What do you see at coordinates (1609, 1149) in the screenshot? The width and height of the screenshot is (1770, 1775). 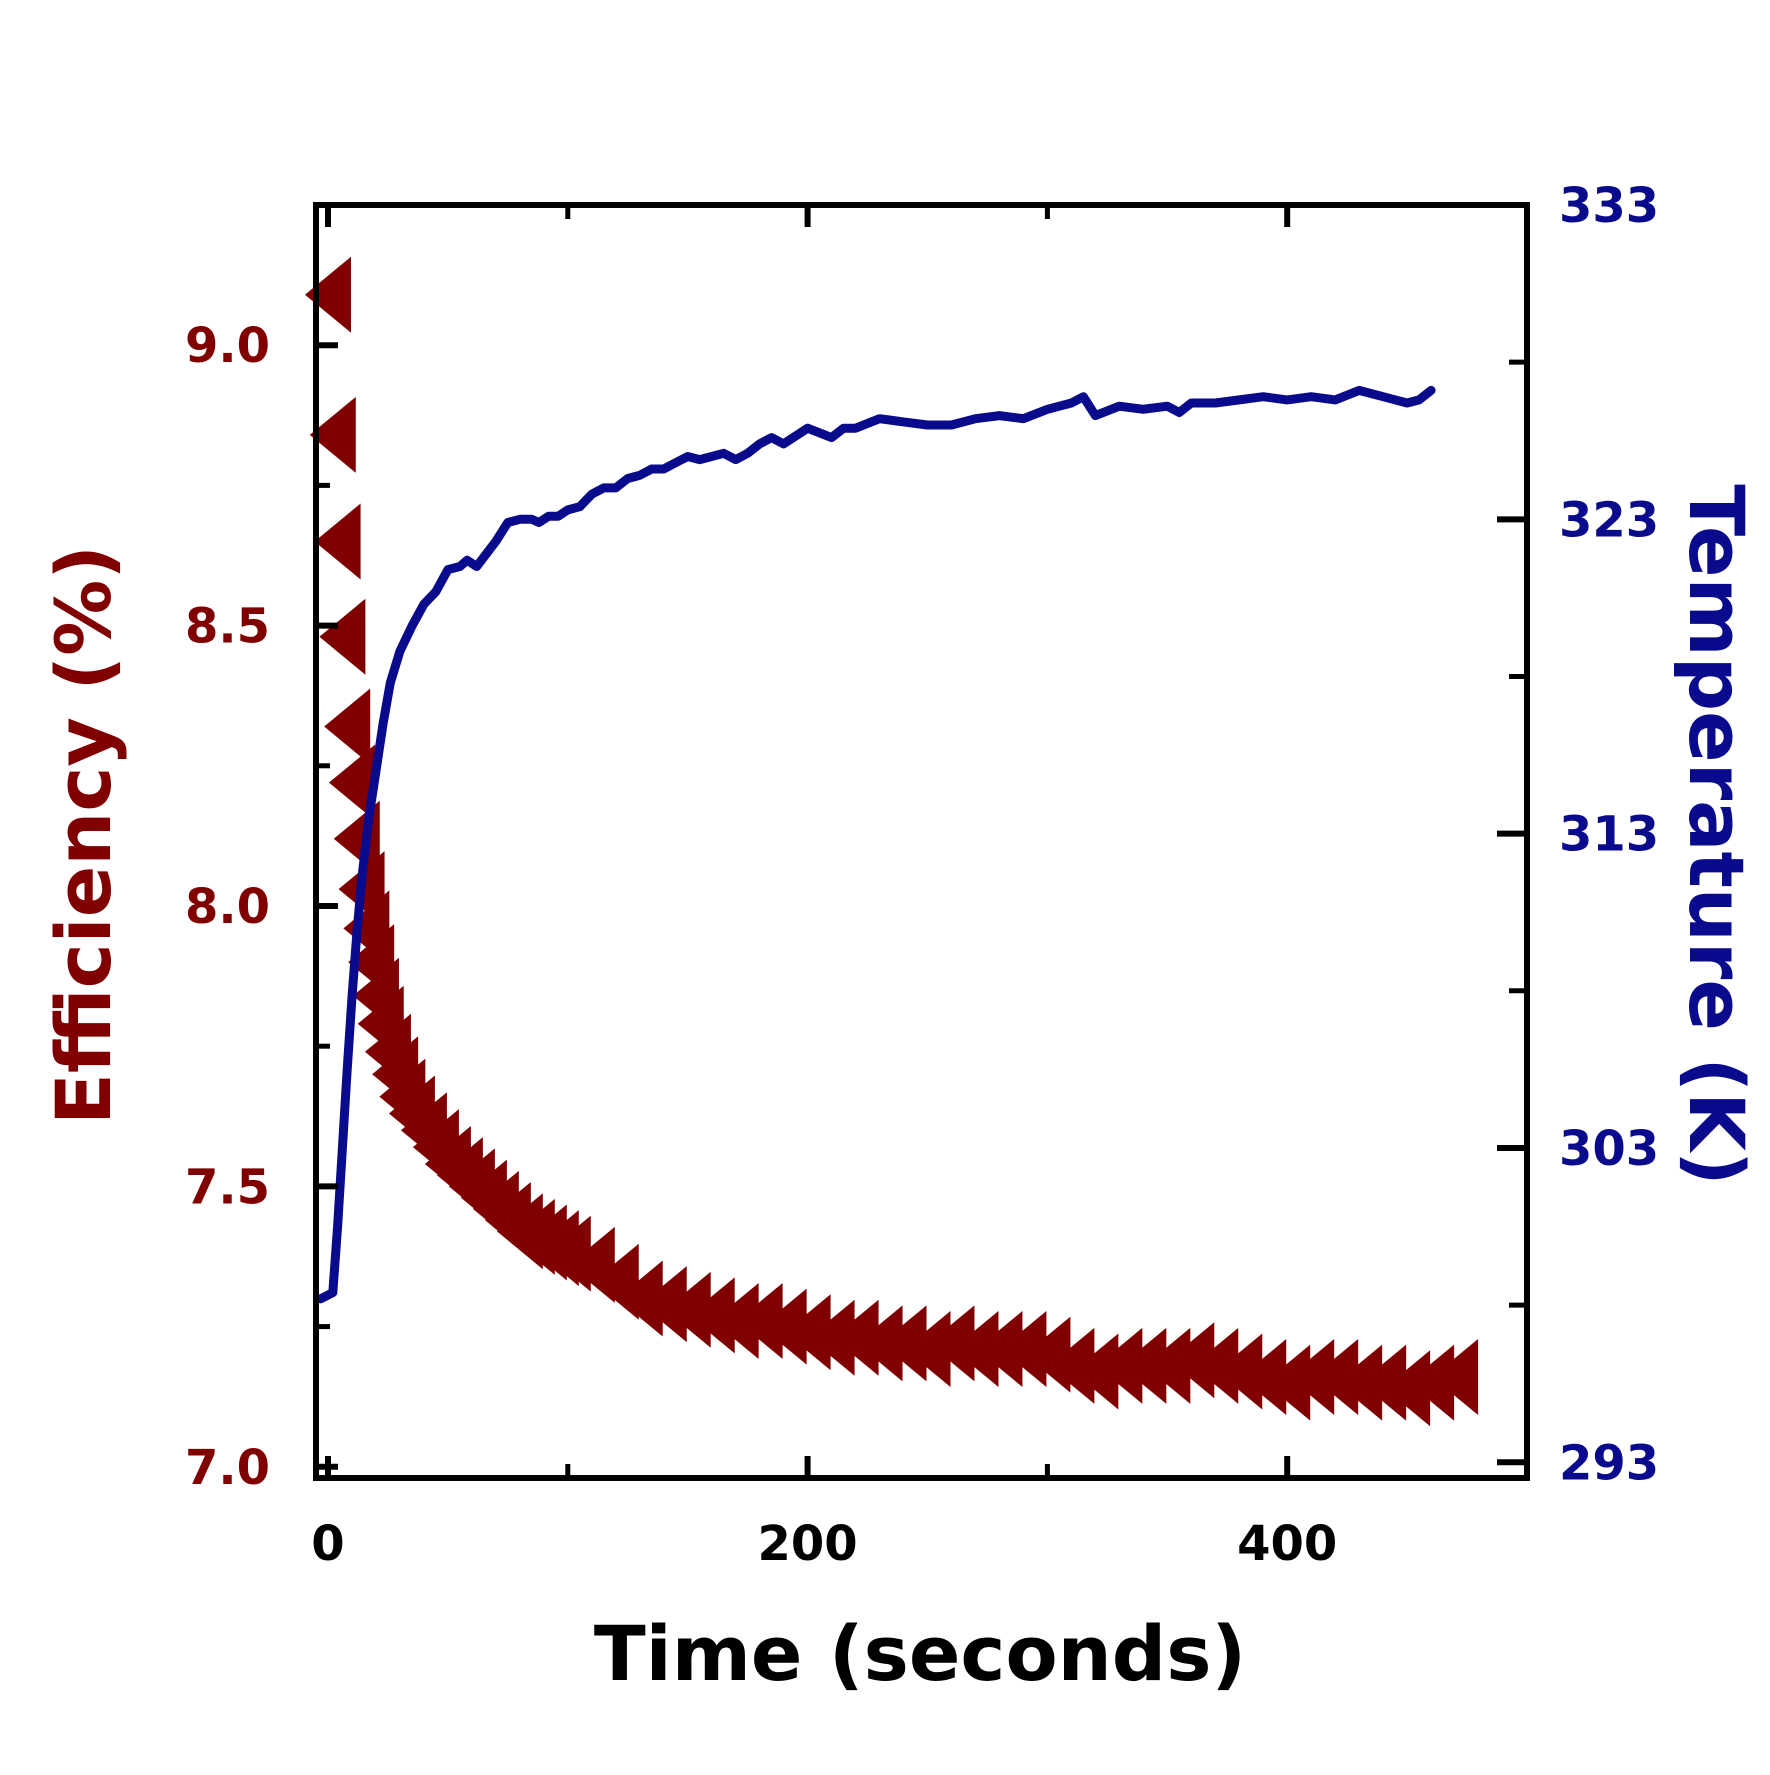 I see `y-right-tick-label-303: 303` at bounding box center [1609, 1149].